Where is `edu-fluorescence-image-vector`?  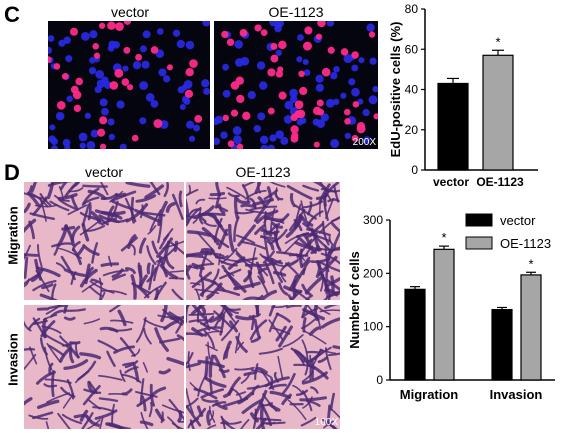
edu-fluorescence-image-vector is located at coordinates (129, 85).